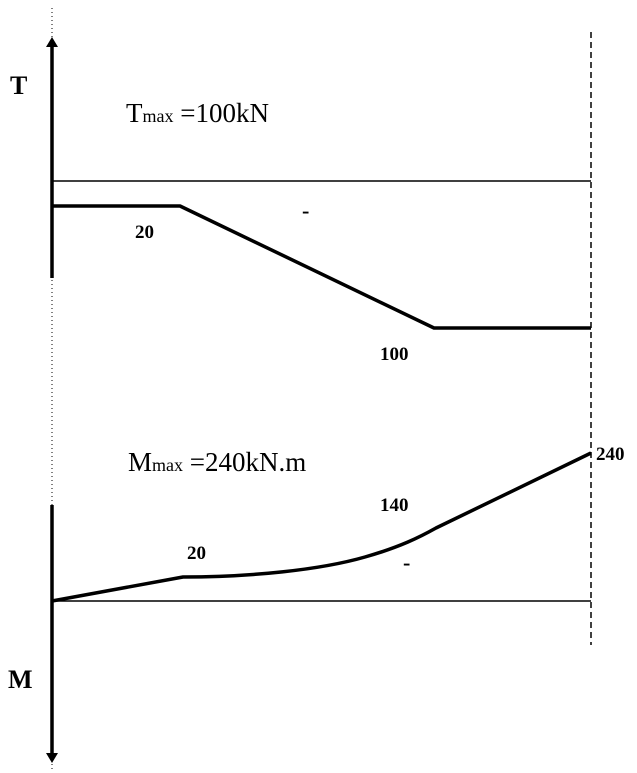 This screenshot has height=773, width=637. I want to click on moment-max-subscript: max, so click(167, 465).